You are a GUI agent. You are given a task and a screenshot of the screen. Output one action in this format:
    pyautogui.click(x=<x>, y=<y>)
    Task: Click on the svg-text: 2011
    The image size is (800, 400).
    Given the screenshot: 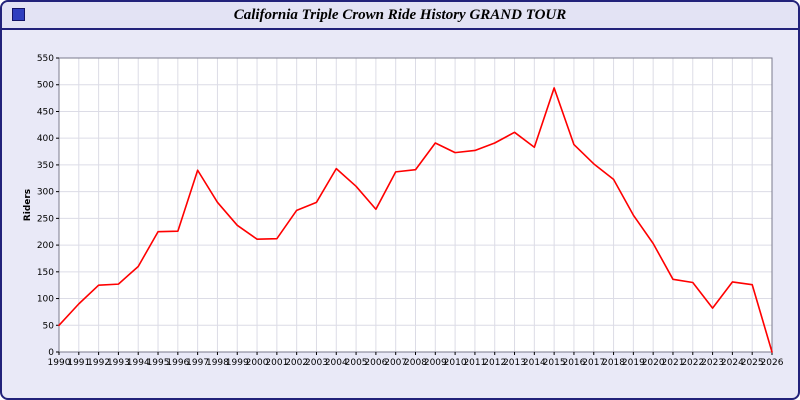 What is the action you would take?
    pyautogui.click(x=474, y=363)
    